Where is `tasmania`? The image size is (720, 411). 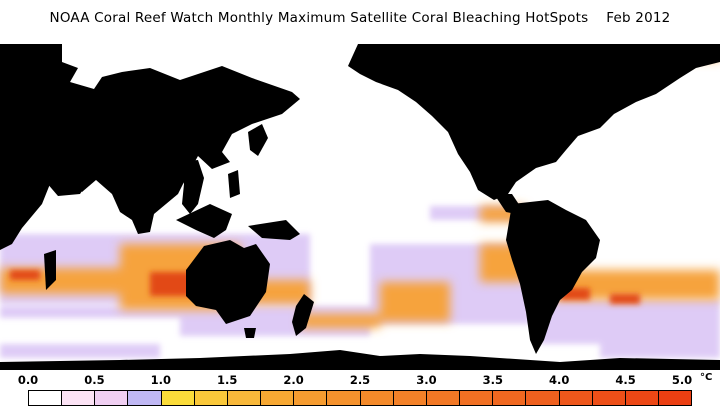
tasmania is located at coordinates (250, 333).